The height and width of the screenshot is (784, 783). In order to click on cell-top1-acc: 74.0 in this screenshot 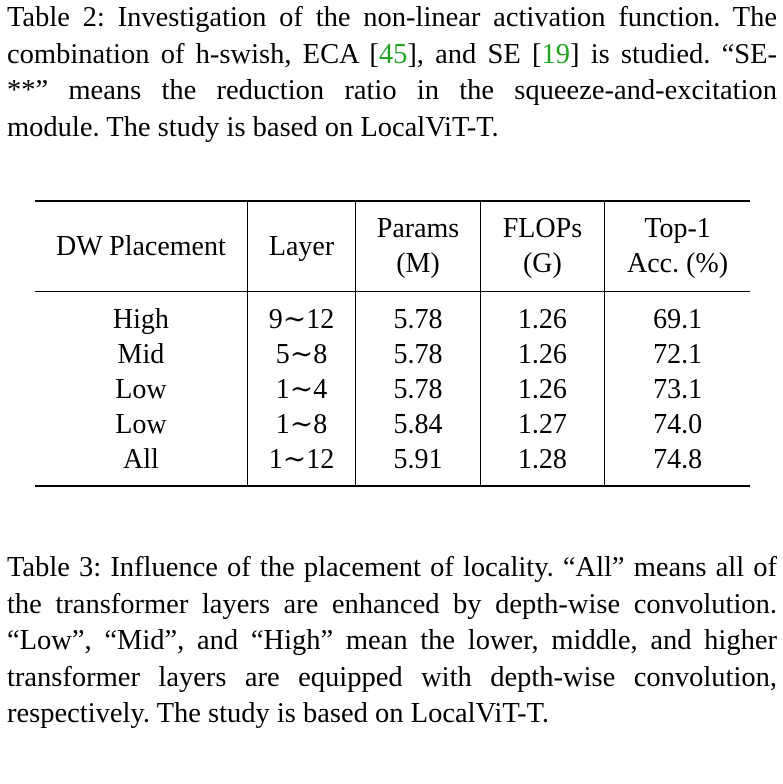, I will do `click(678, 424)`.